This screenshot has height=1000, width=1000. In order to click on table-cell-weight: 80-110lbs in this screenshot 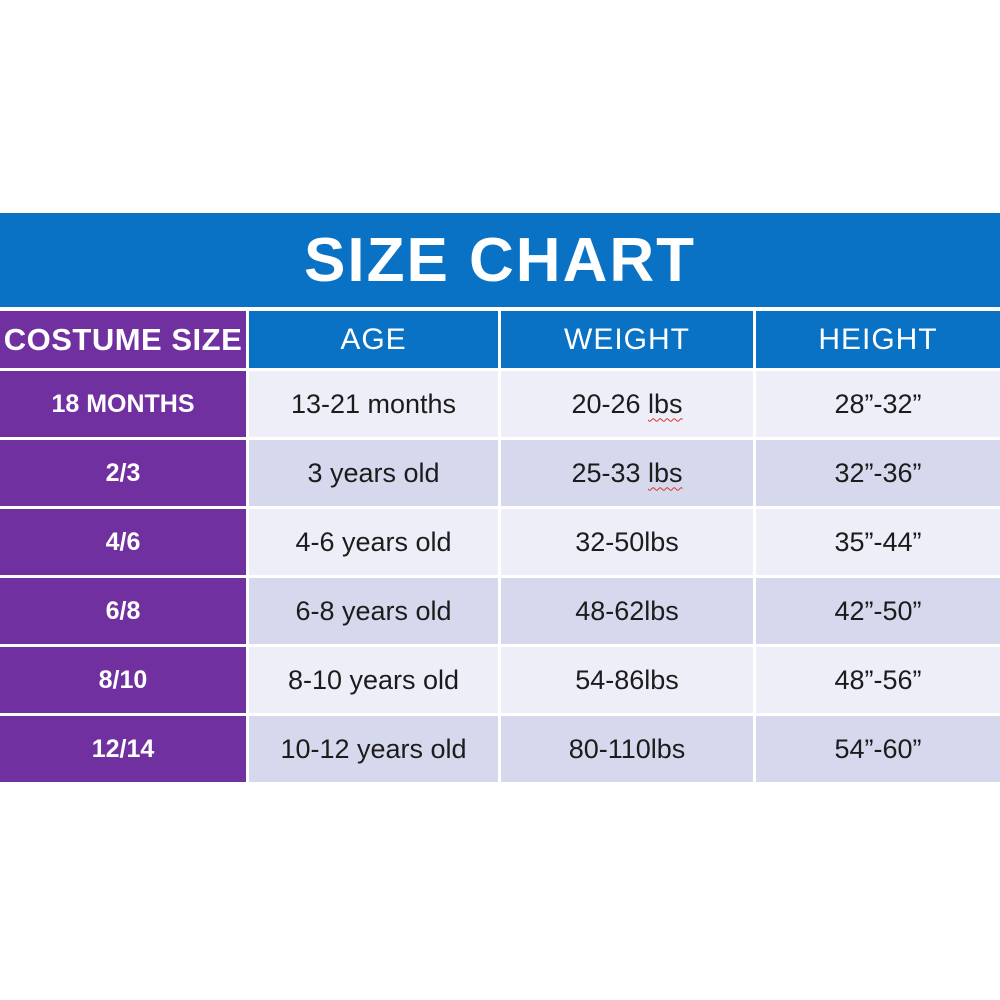, I will do `click(627, 749)`.